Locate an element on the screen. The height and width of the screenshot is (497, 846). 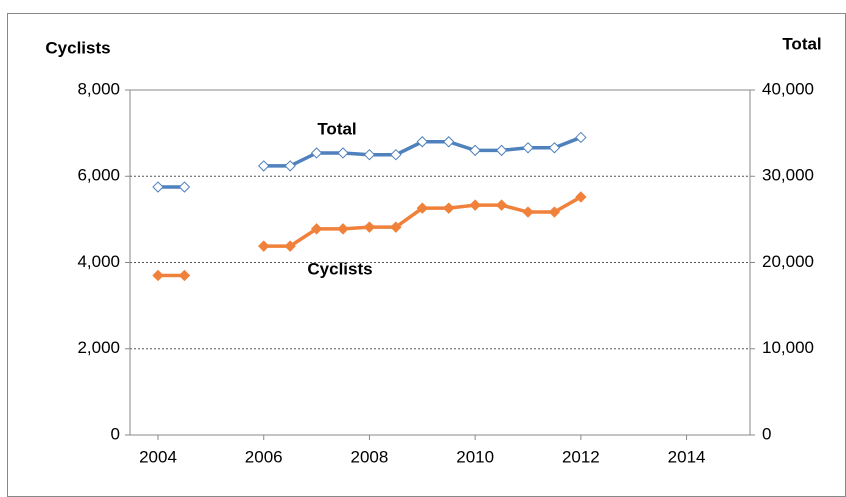
y2-tick-label: 0 is located at coordinates (766, 433).